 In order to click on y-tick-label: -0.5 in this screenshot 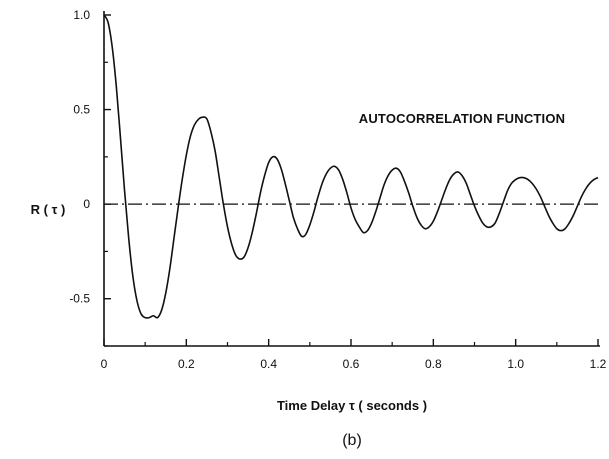, I will do `click(79, 299)`.